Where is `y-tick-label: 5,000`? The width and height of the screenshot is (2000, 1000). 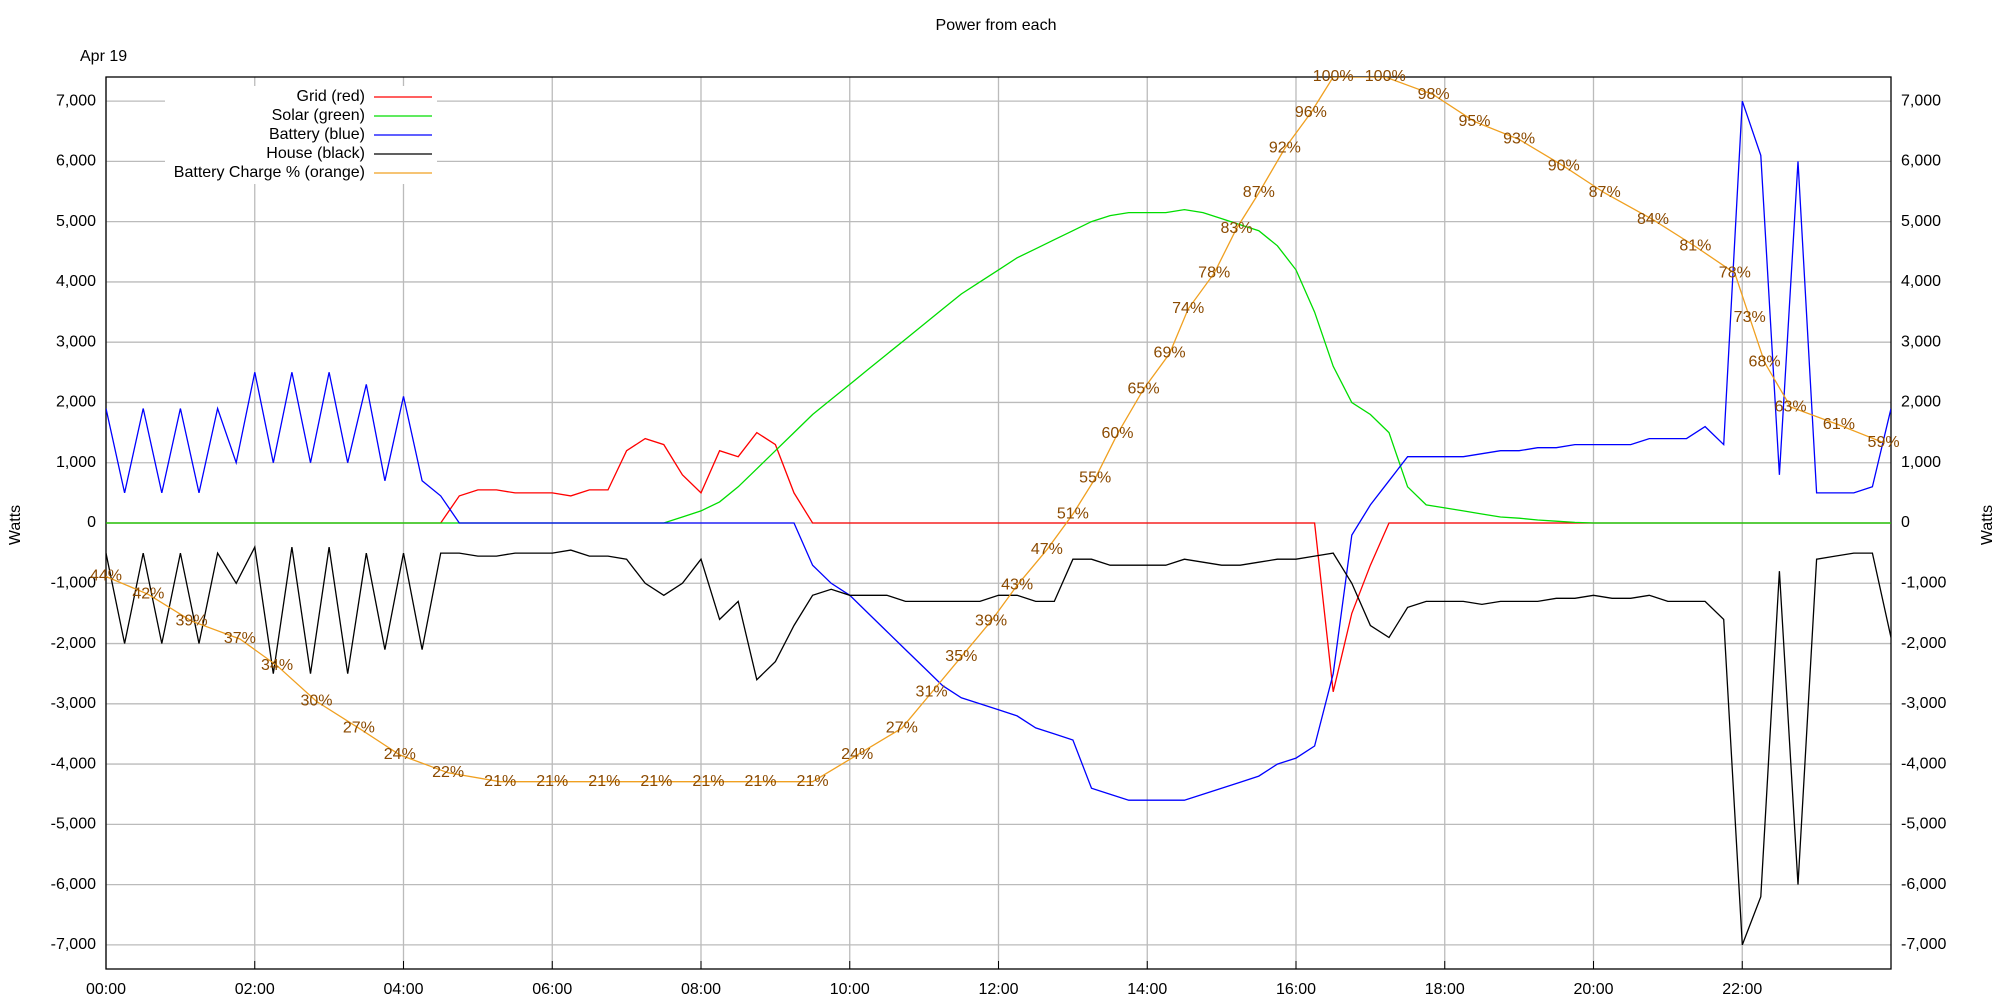
y-tick-label: 5,000 is located at coordinates (76, 221).